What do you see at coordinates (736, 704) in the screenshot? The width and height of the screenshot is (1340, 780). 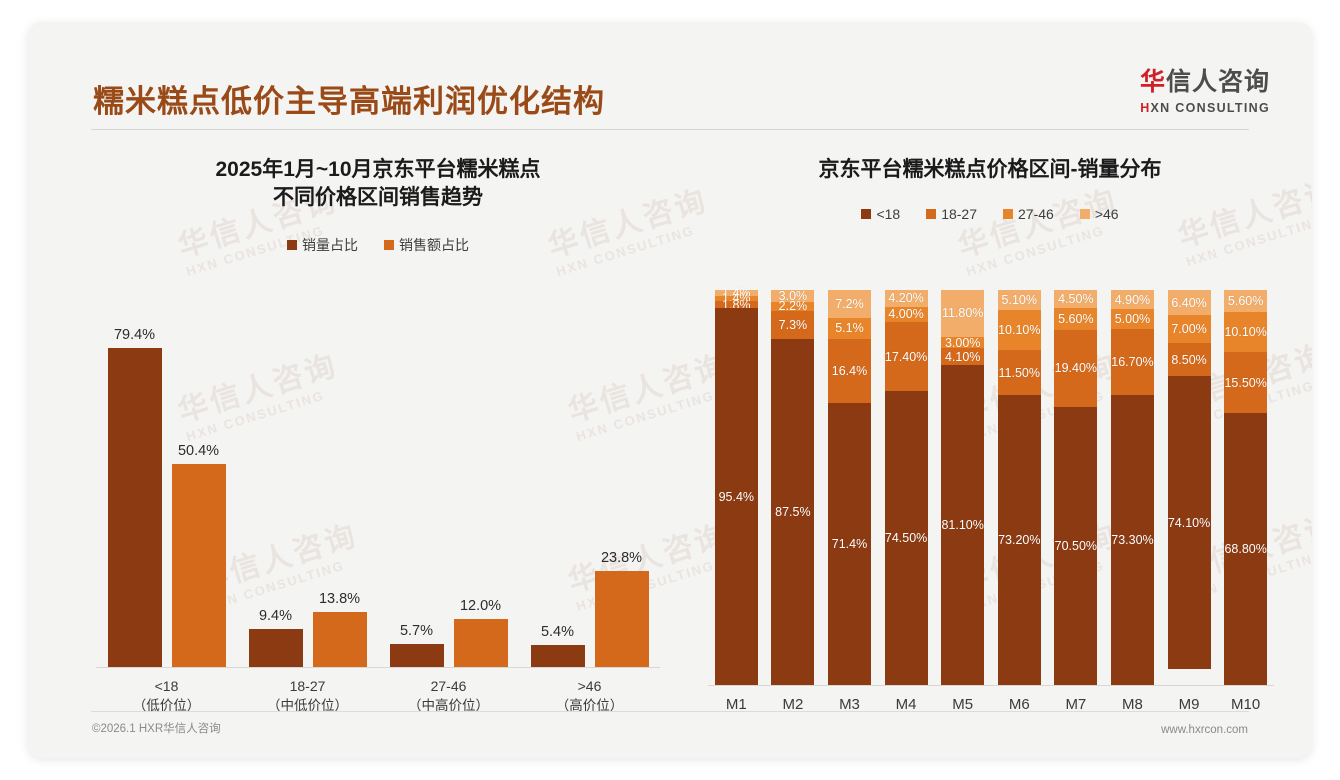 I see `x-axis-tick-label: M1` at bounding box center [736, 704].